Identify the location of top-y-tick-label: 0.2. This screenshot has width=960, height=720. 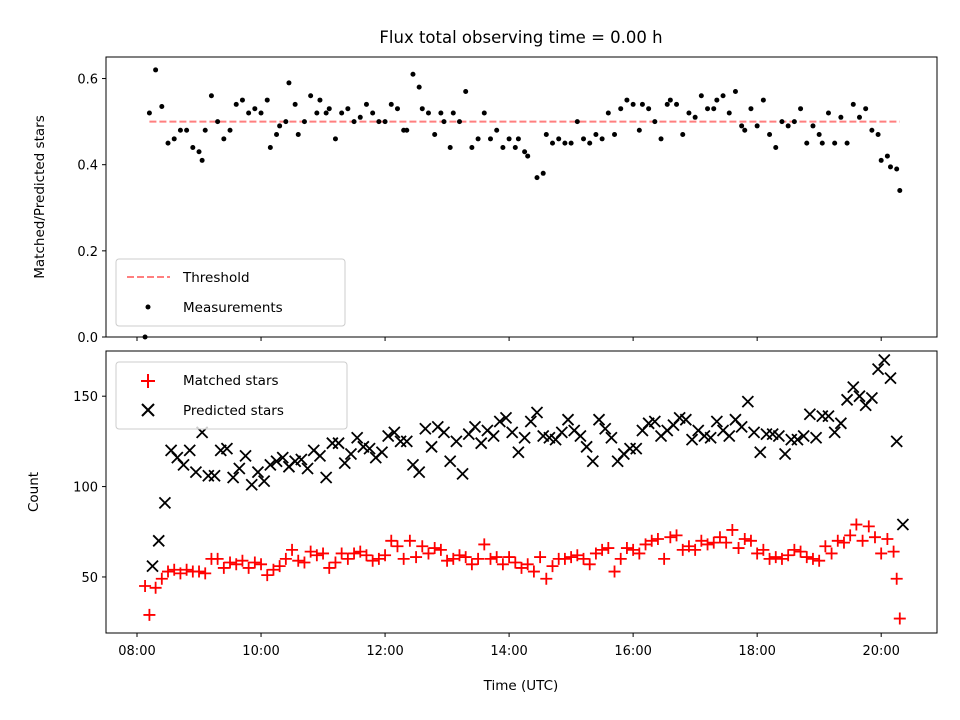
(87, 252).